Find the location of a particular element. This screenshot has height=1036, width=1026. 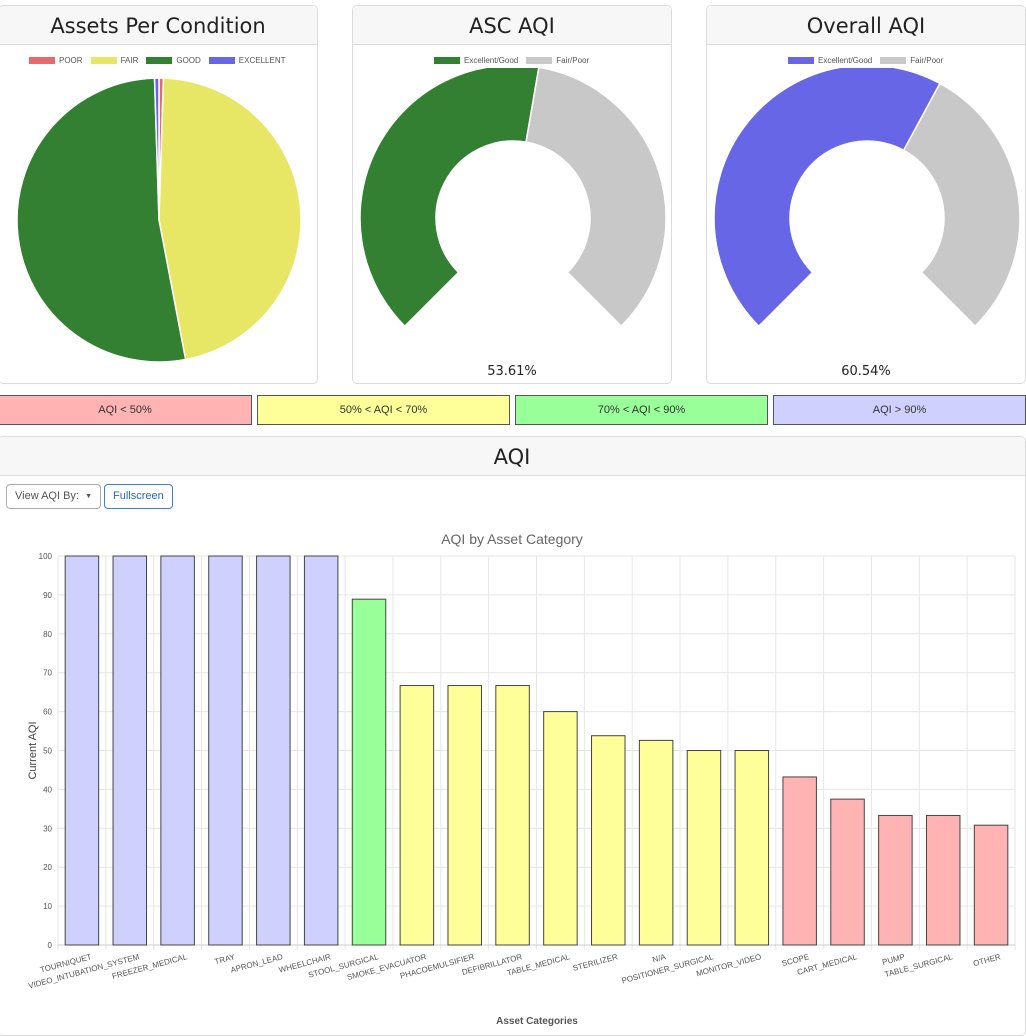

assets-per-condition-legend: POOR FAIR GOOD EXCELLENT is located at coordinates (157, 60).